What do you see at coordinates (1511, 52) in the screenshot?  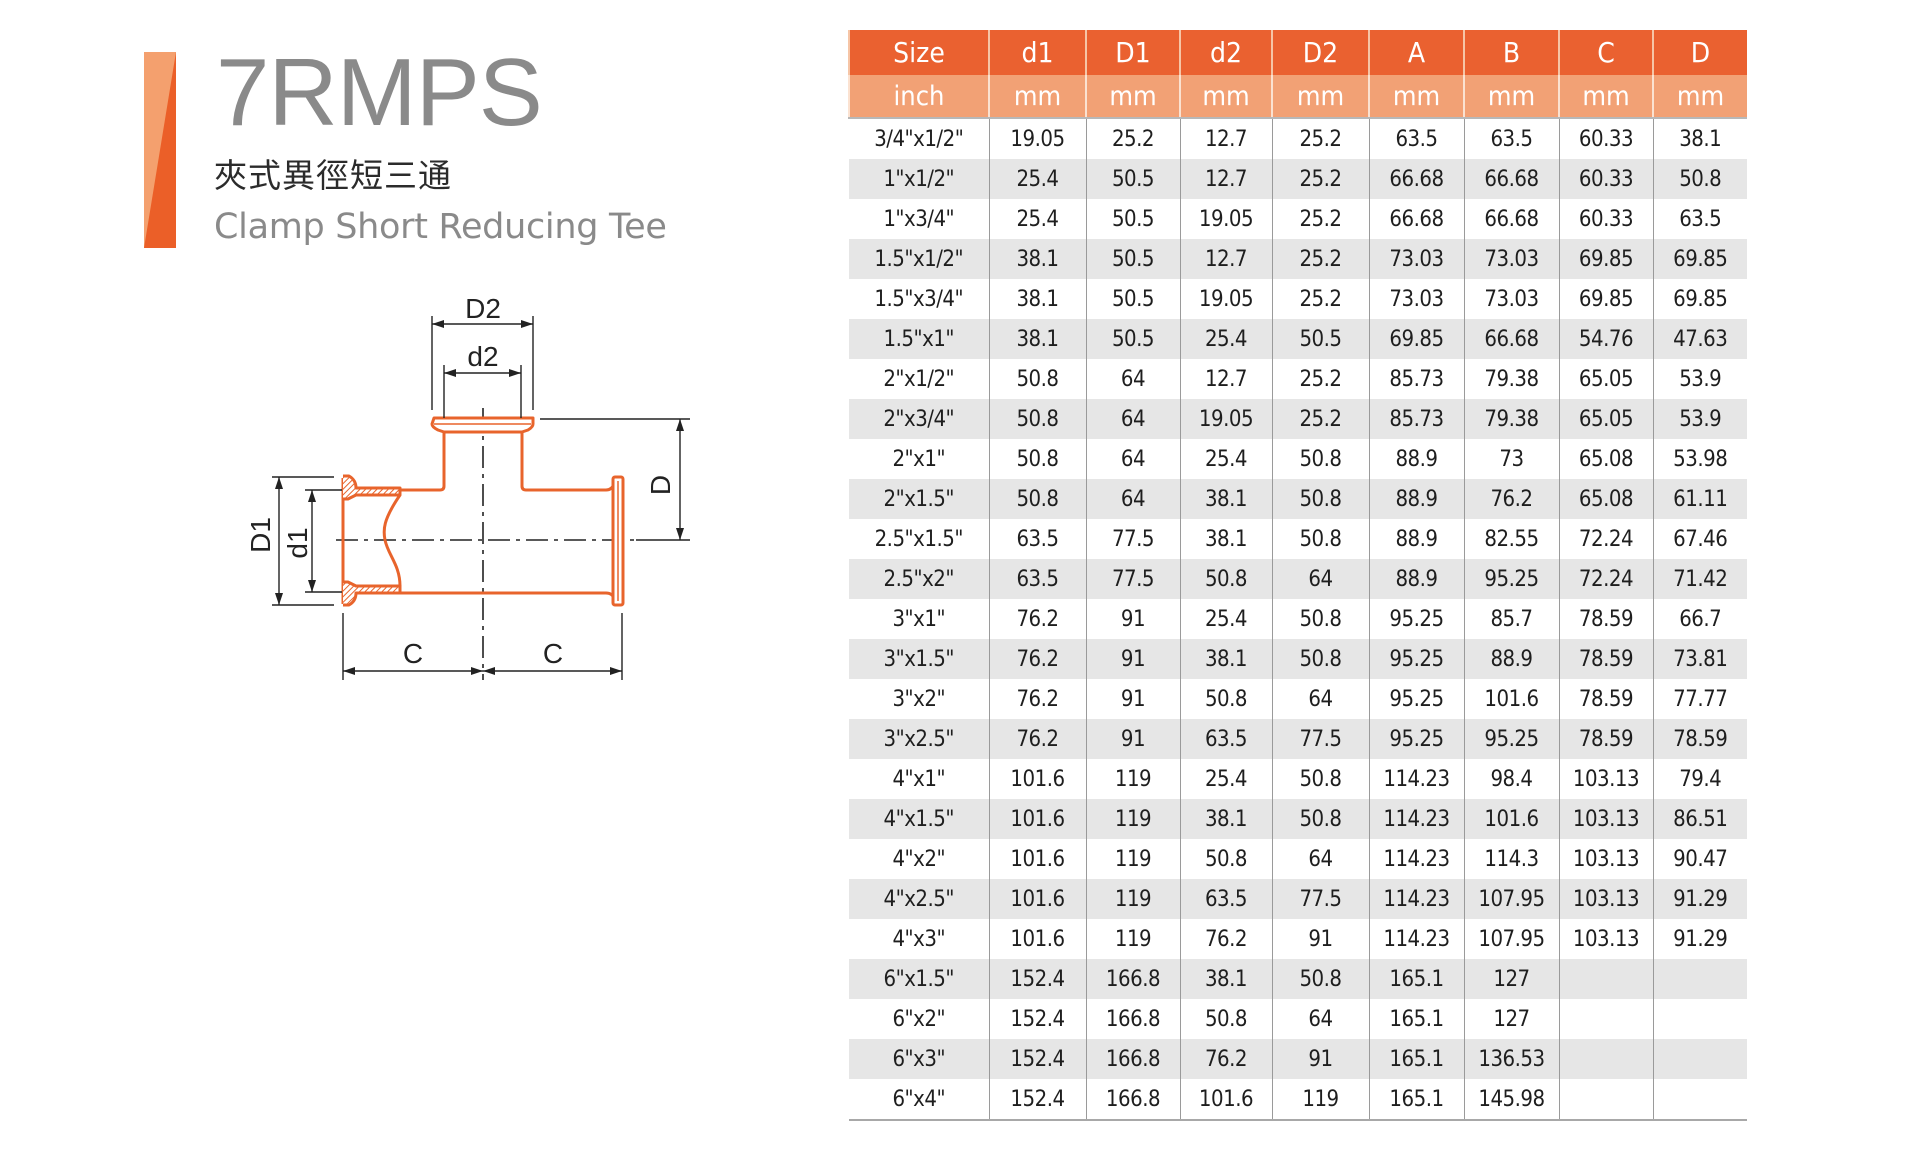 I see `col-header-B: B` at bounding box center [1511, 52].